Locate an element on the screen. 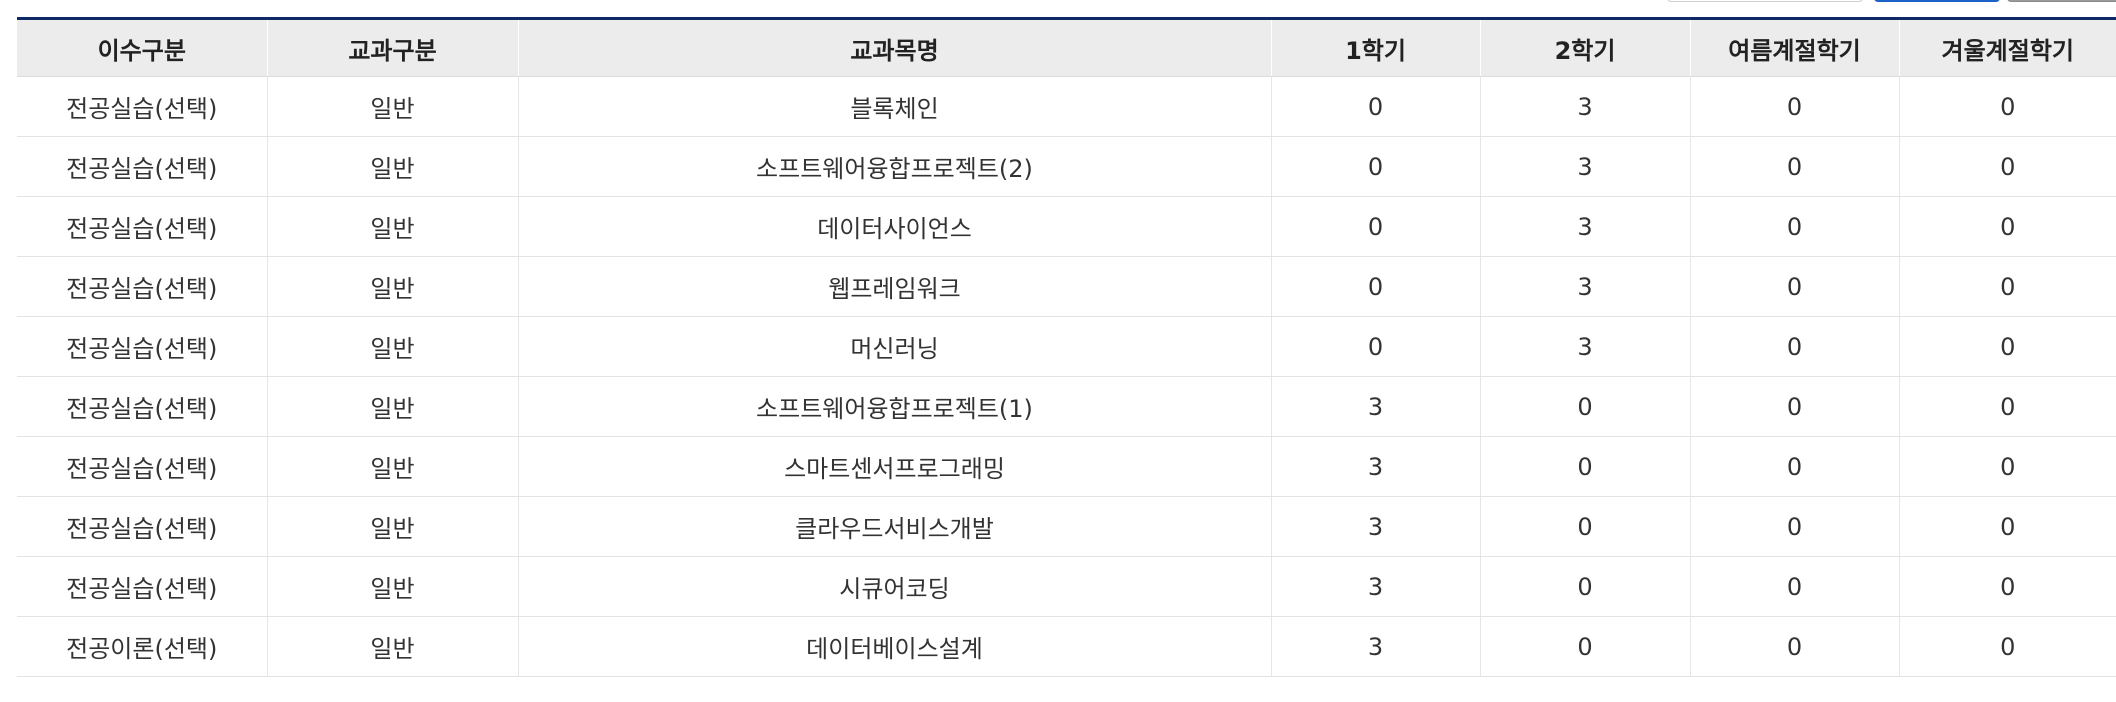 This screenshot has height=702, width=2116. table-header-row: 이수구분 교과구분 교과목명 1학기 2학기 여름계절학기 겨울계절학기 is located at coordinates (1066, 48).